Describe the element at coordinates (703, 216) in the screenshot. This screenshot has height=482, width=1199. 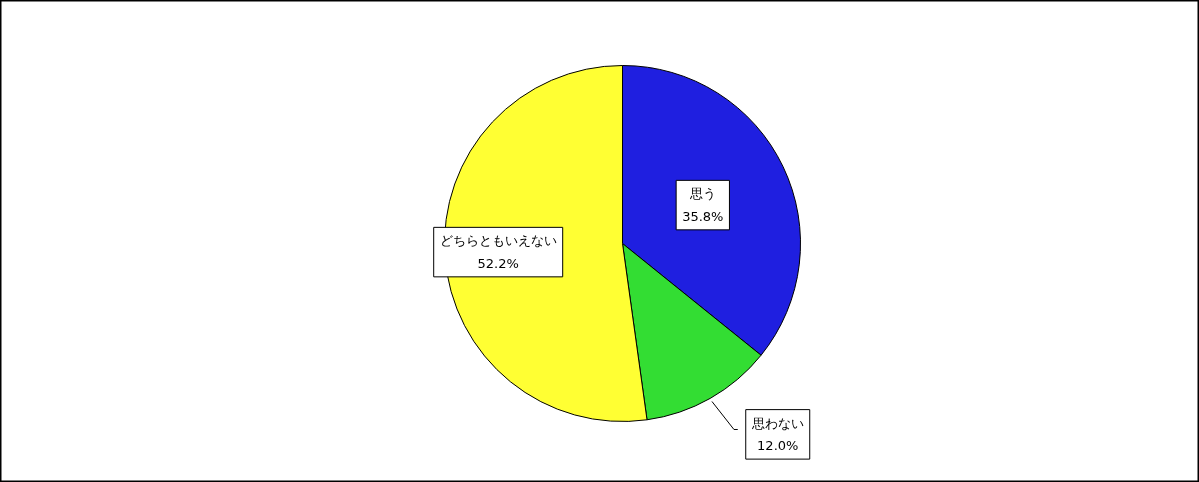
I see `data-label: 35.8%` at that location.